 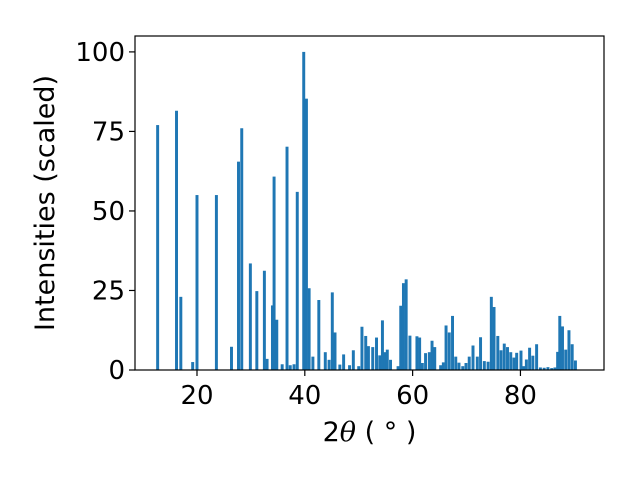 What do you see at coordinates (331, 432) in the screenshot?
I see `x-axis-label-prefix: 2` at bounding box center [331, 432].